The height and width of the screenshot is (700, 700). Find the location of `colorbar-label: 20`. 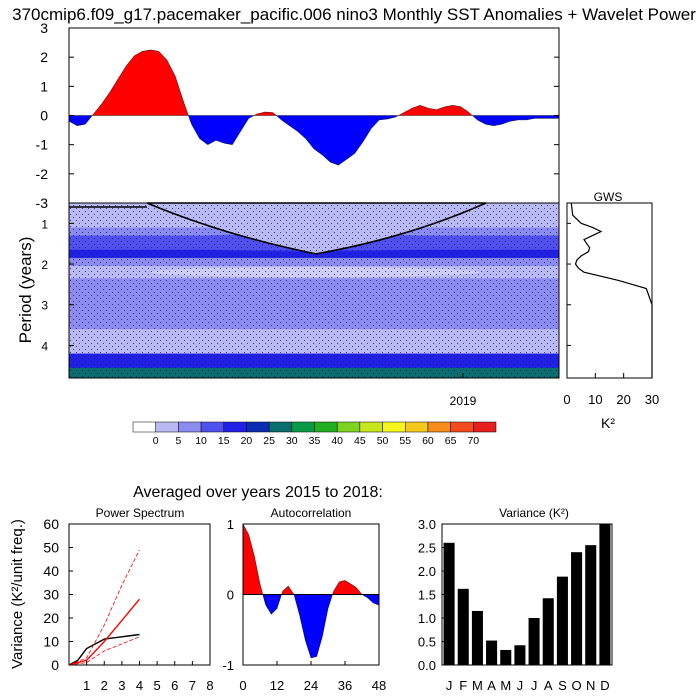

colorbar-label: 20 is located at coordinates (247, 441).